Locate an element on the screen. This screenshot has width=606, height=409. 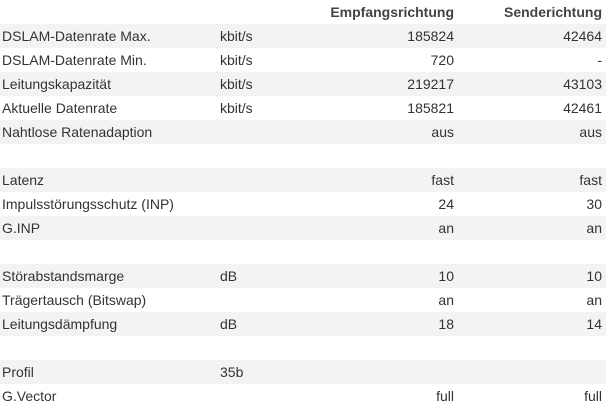
cell-label: Impulsstörungsschutz (INP) is located at coordinates (88, 204).